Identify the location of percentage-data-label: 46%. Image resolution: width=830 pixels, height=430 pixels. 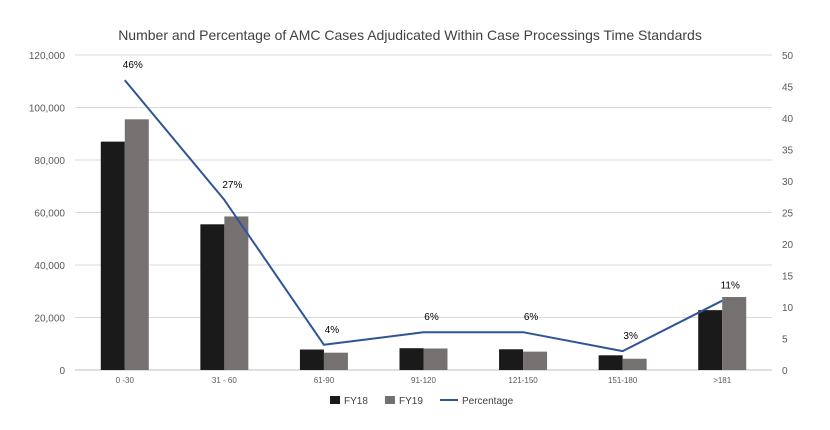
(133, 65).